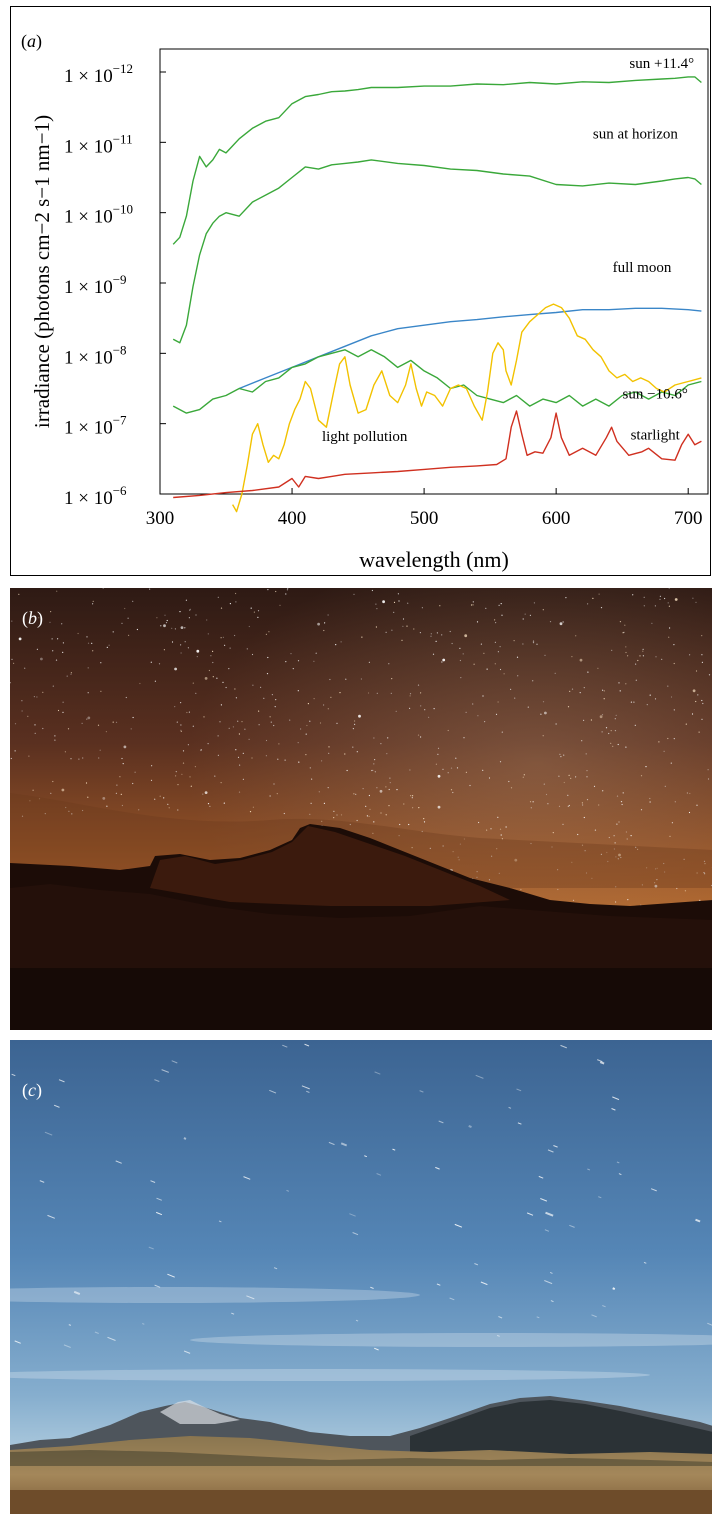 This screenshot has width=712, height=1515. I want to click on series-annotation-1: sun at horizon, so click(635, 134).